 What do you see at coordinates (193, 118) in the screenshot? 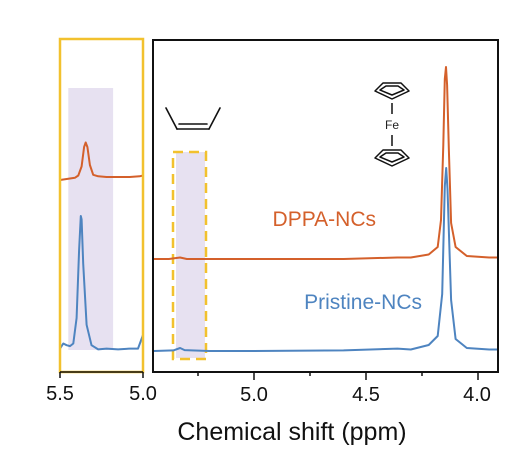
I see `cis-alkene-structure-icon` at bounding box center [193, 118].